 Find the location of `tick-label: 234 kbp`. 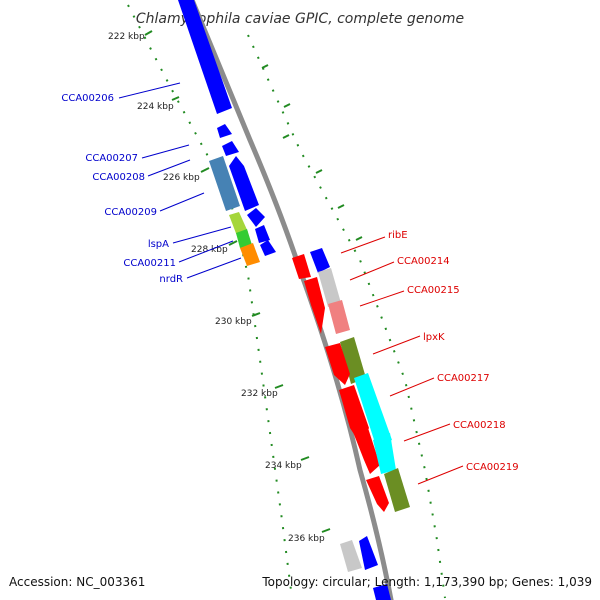

tick-label: 234 kbp is located at coordinates (283, 466).